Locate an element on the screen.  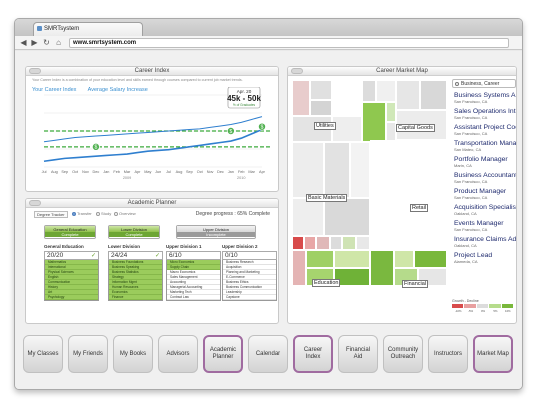
course-item: Physical Sciences is located at coordinates (71, 272).